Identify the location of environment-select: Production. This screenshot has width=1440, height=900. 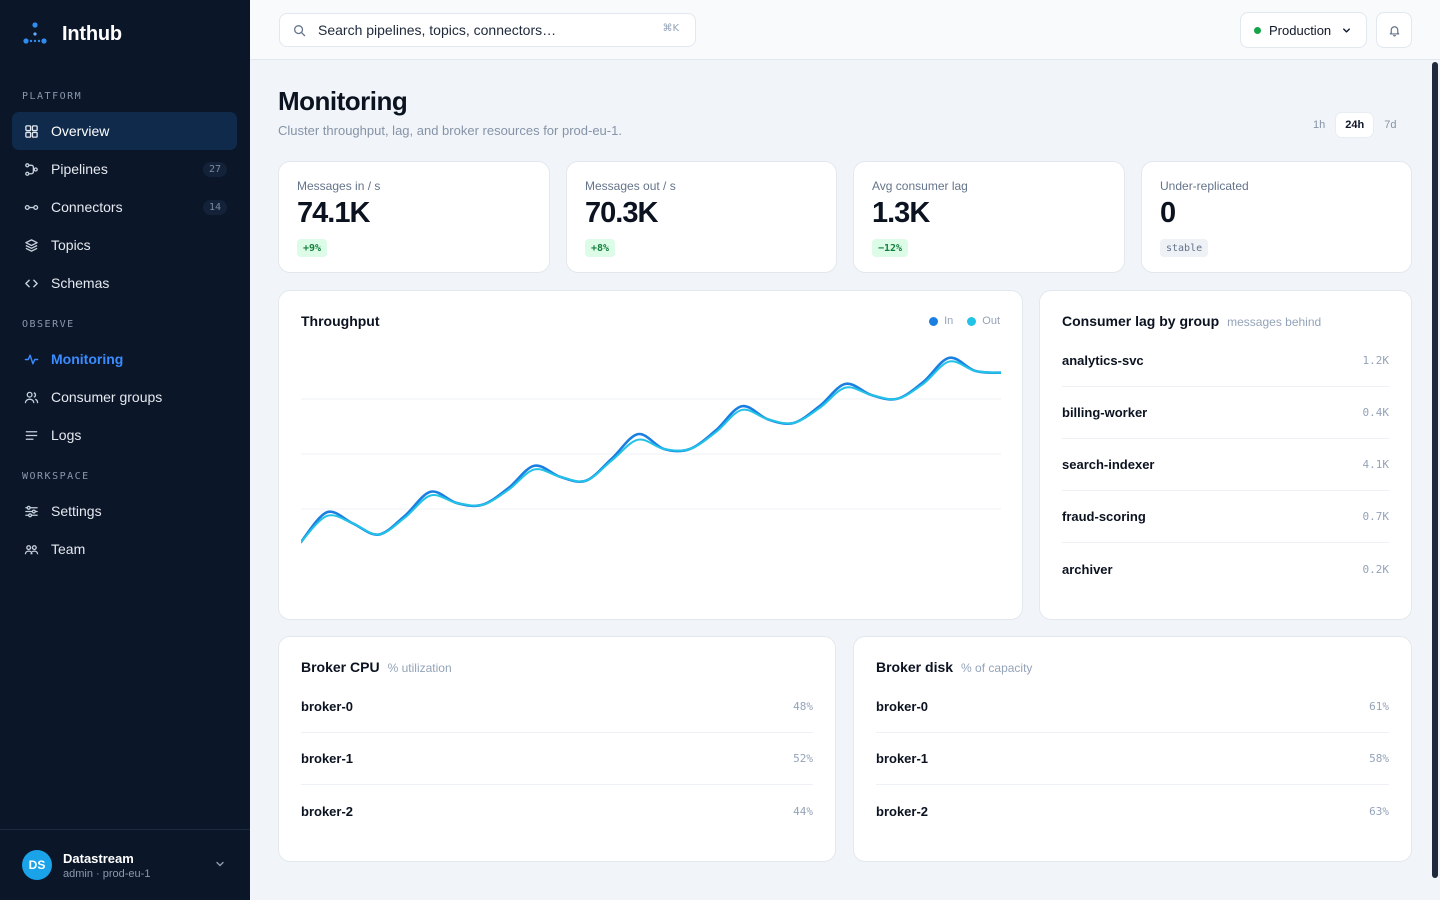
(1303, 30).